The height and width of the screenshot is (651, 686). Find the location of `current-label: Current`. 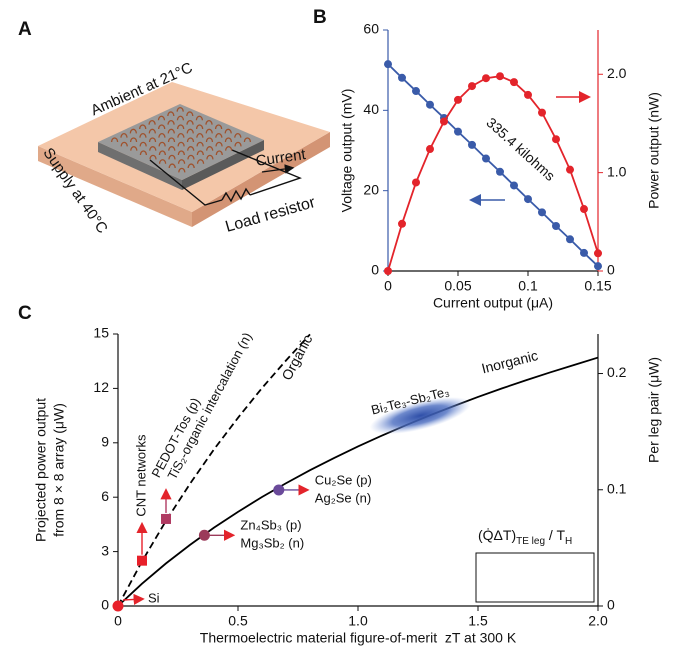

current-label: Current is located at coordinates (281, 158).